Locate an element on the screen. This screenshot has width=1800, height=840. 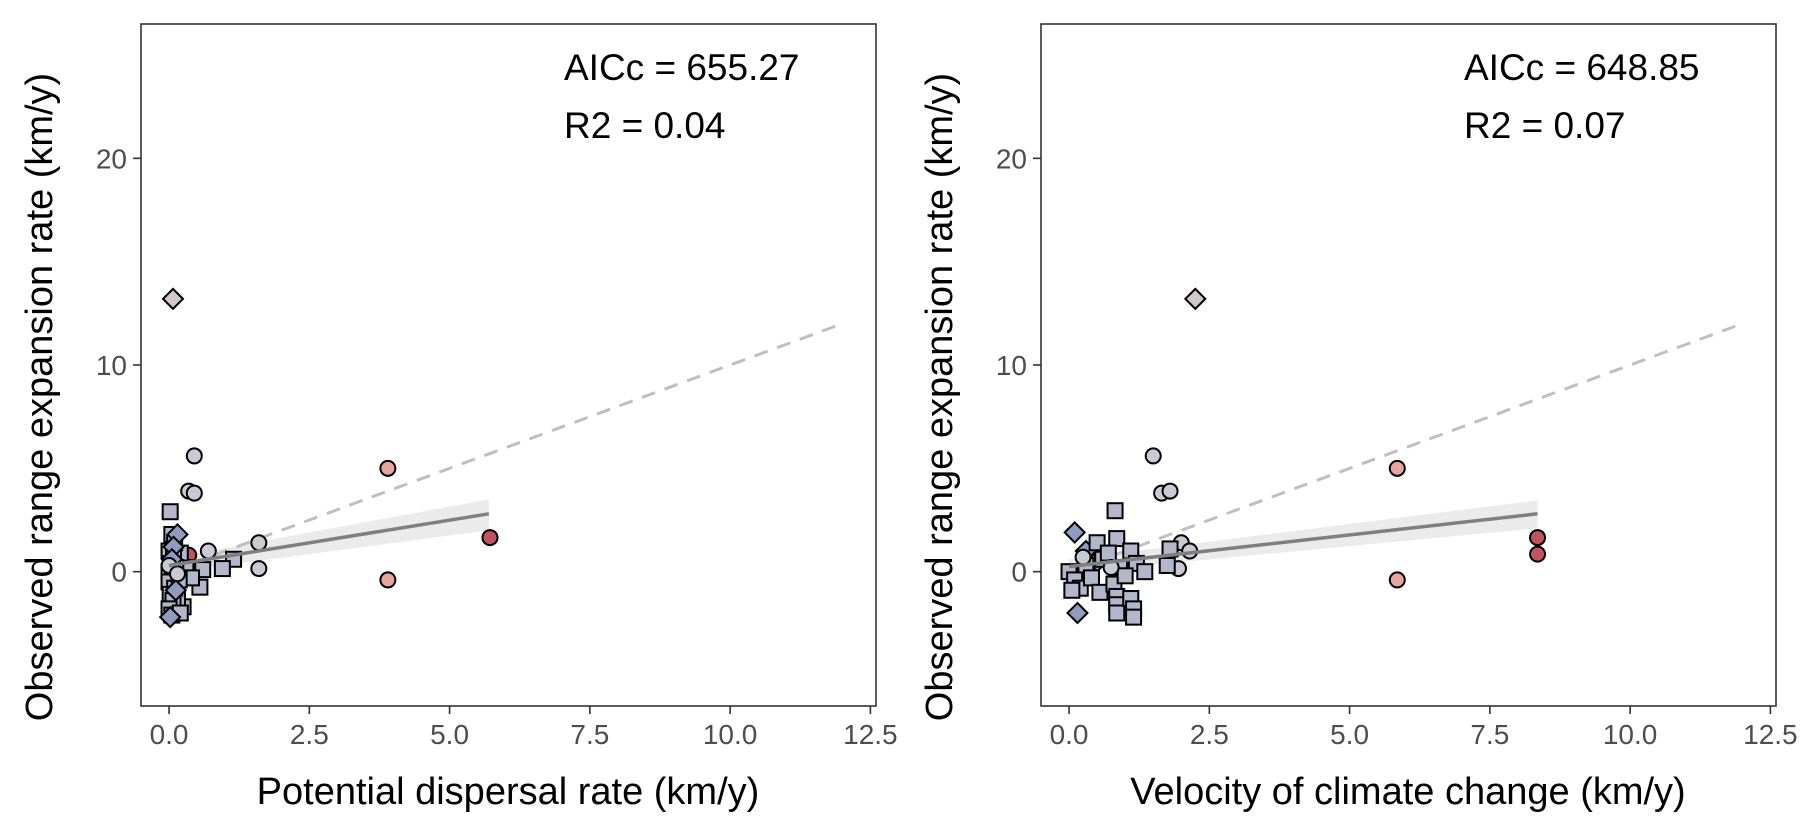
confidence-band is located at coordinates (329, 536).